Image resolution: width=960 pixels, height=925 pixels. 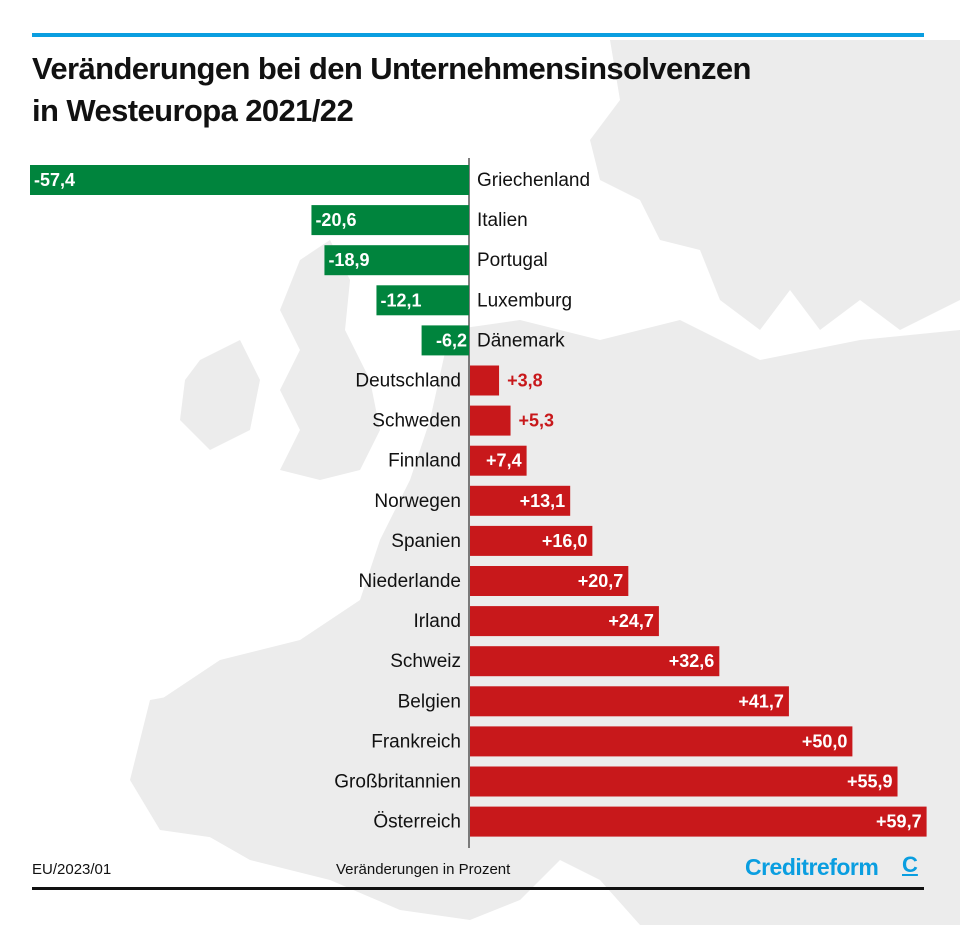 I want to click on value-label: -12,1, so click(x=400, y=300).